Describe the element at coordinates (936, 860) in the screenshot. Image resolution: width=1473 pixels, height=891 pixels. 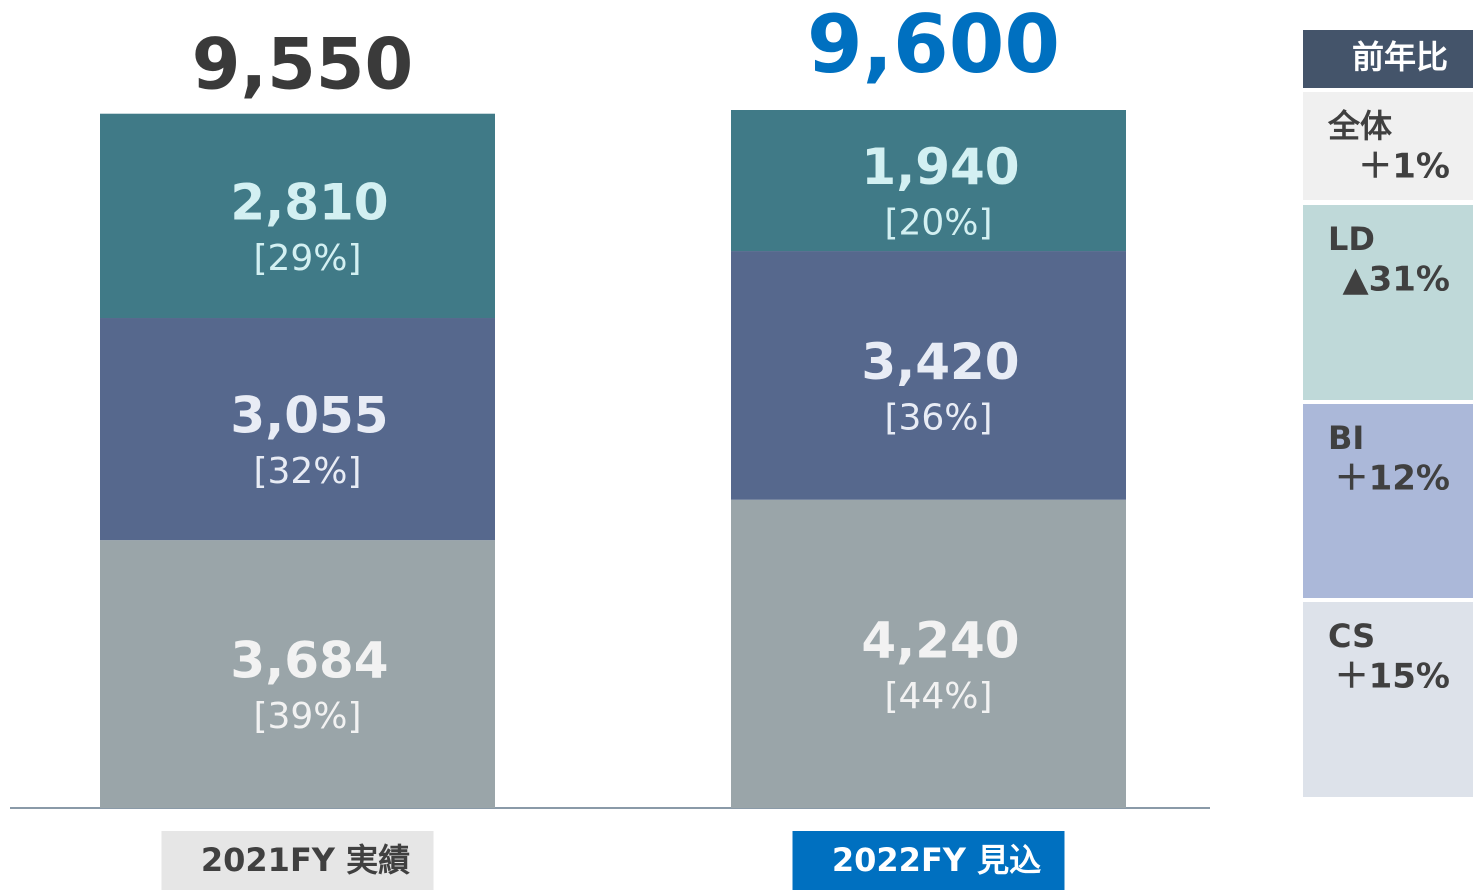
I see `x-tick-label: 2022FY 見込` at that location.